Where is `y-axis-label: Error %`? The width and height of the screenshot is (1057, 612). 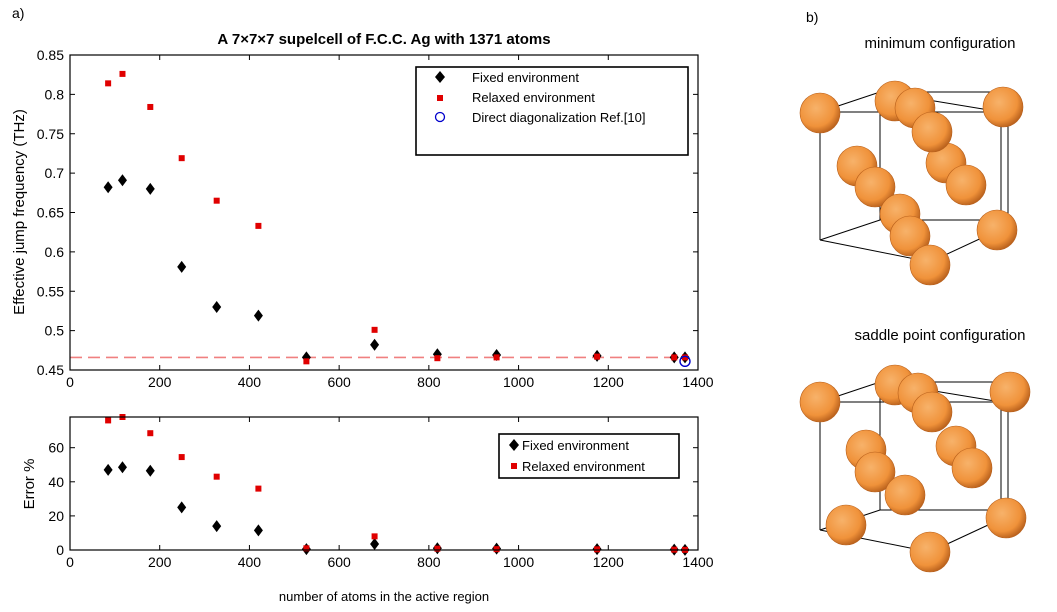
y-axis-label: Error % is located at coordinates (29, 484).